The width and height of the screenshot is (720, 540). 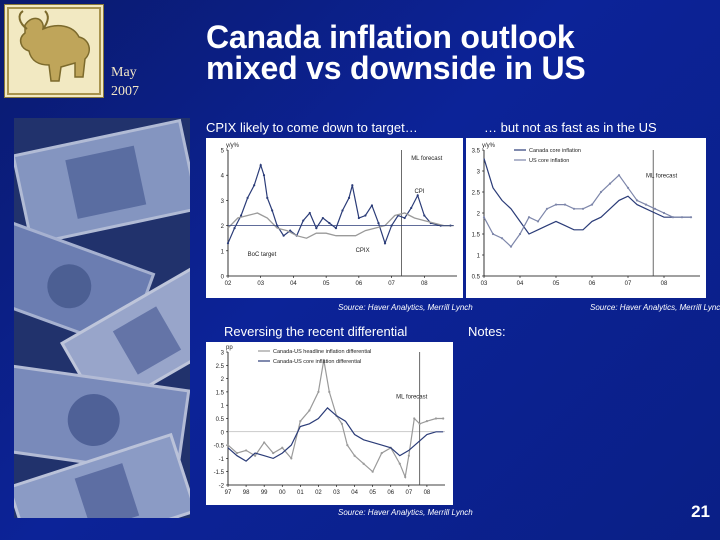 What do you see at coordinates (549, 161) in the screenshot?
I see `legend-label: US core inflation` at bounding box center [549, 161].